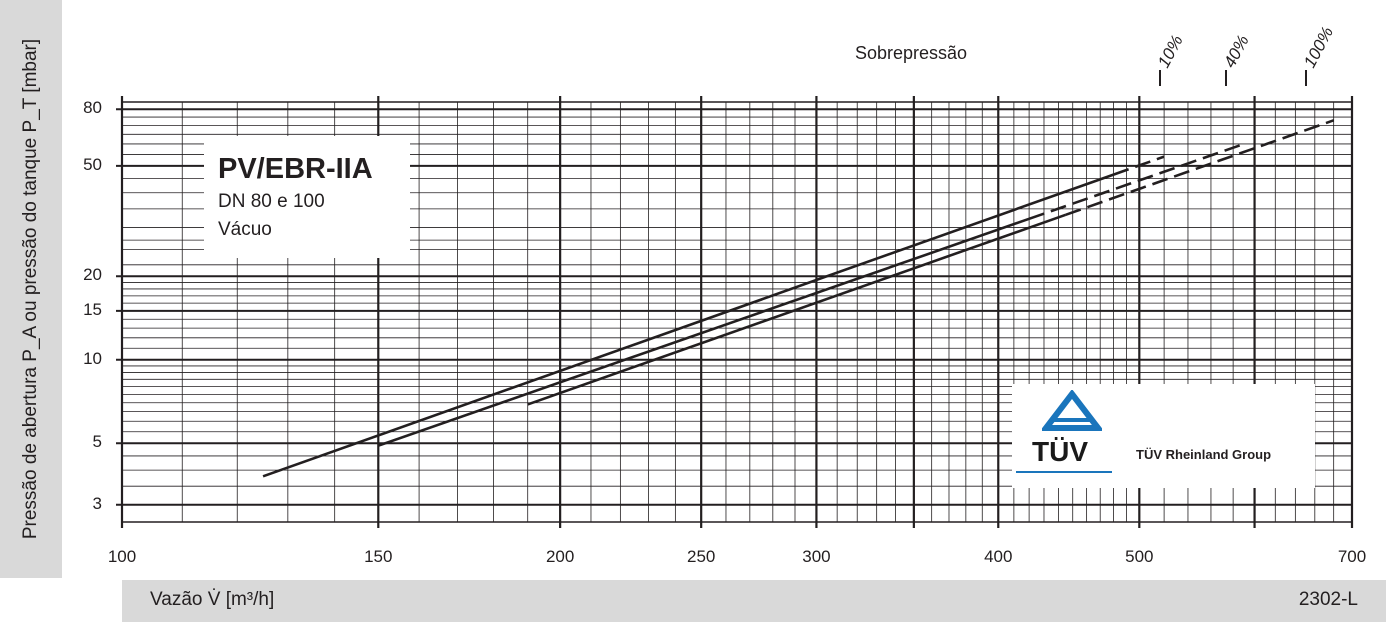  What do you see at coordinates (92, 275) in the screenshot?
I see `y-tick-label: 20` at bounding box center [92, 275].